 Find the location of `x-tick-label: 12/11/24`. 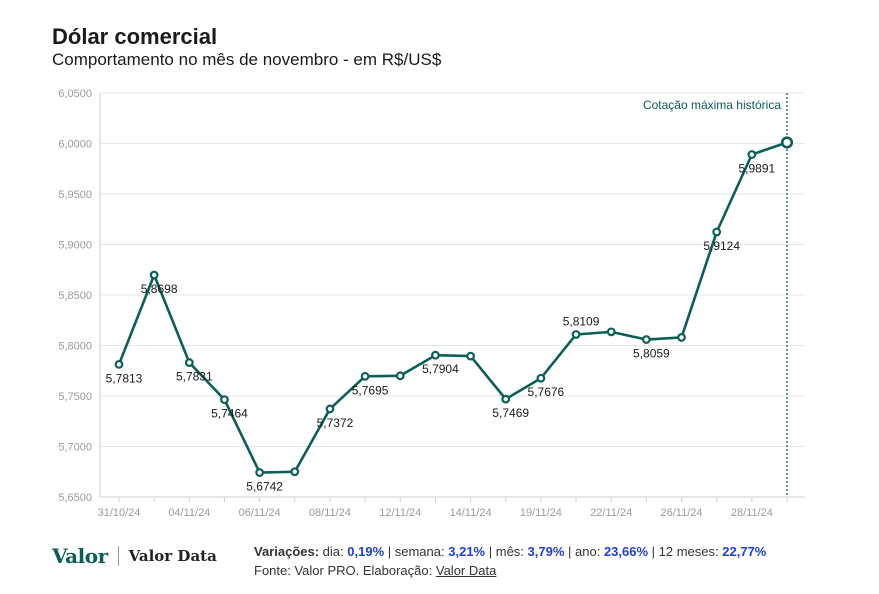

x-tick-label: 12/11/24 is located at coordinates (400, 513).